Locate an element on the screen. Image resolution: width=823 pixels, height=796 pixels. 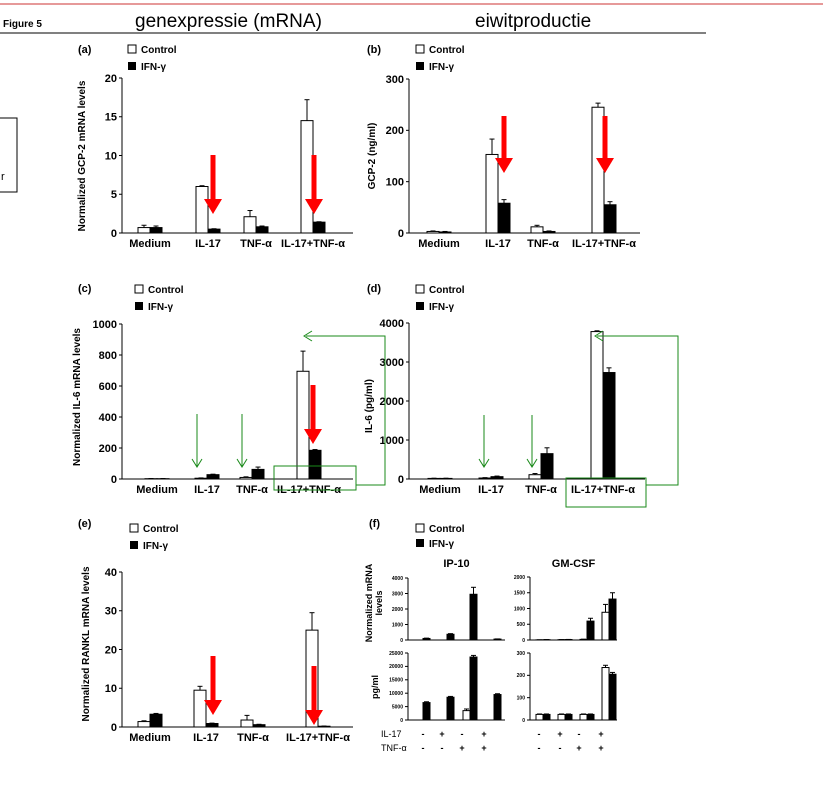
green-connector-d is located at coordinates (638, 410).